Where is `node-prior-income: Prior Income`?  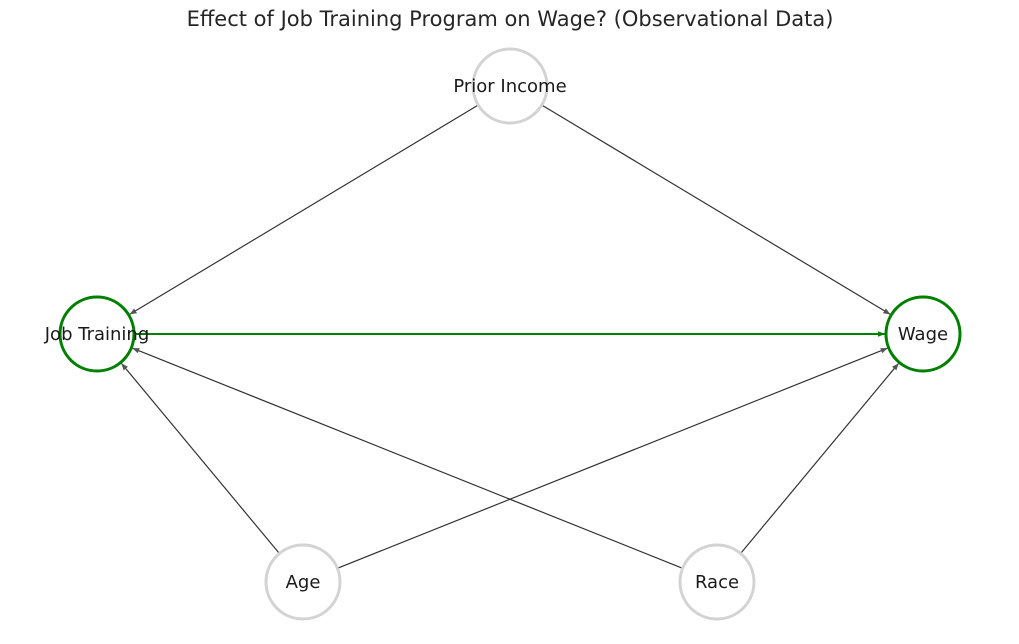
node-prior-income: Prior Income is located at coordinates (510, 86).